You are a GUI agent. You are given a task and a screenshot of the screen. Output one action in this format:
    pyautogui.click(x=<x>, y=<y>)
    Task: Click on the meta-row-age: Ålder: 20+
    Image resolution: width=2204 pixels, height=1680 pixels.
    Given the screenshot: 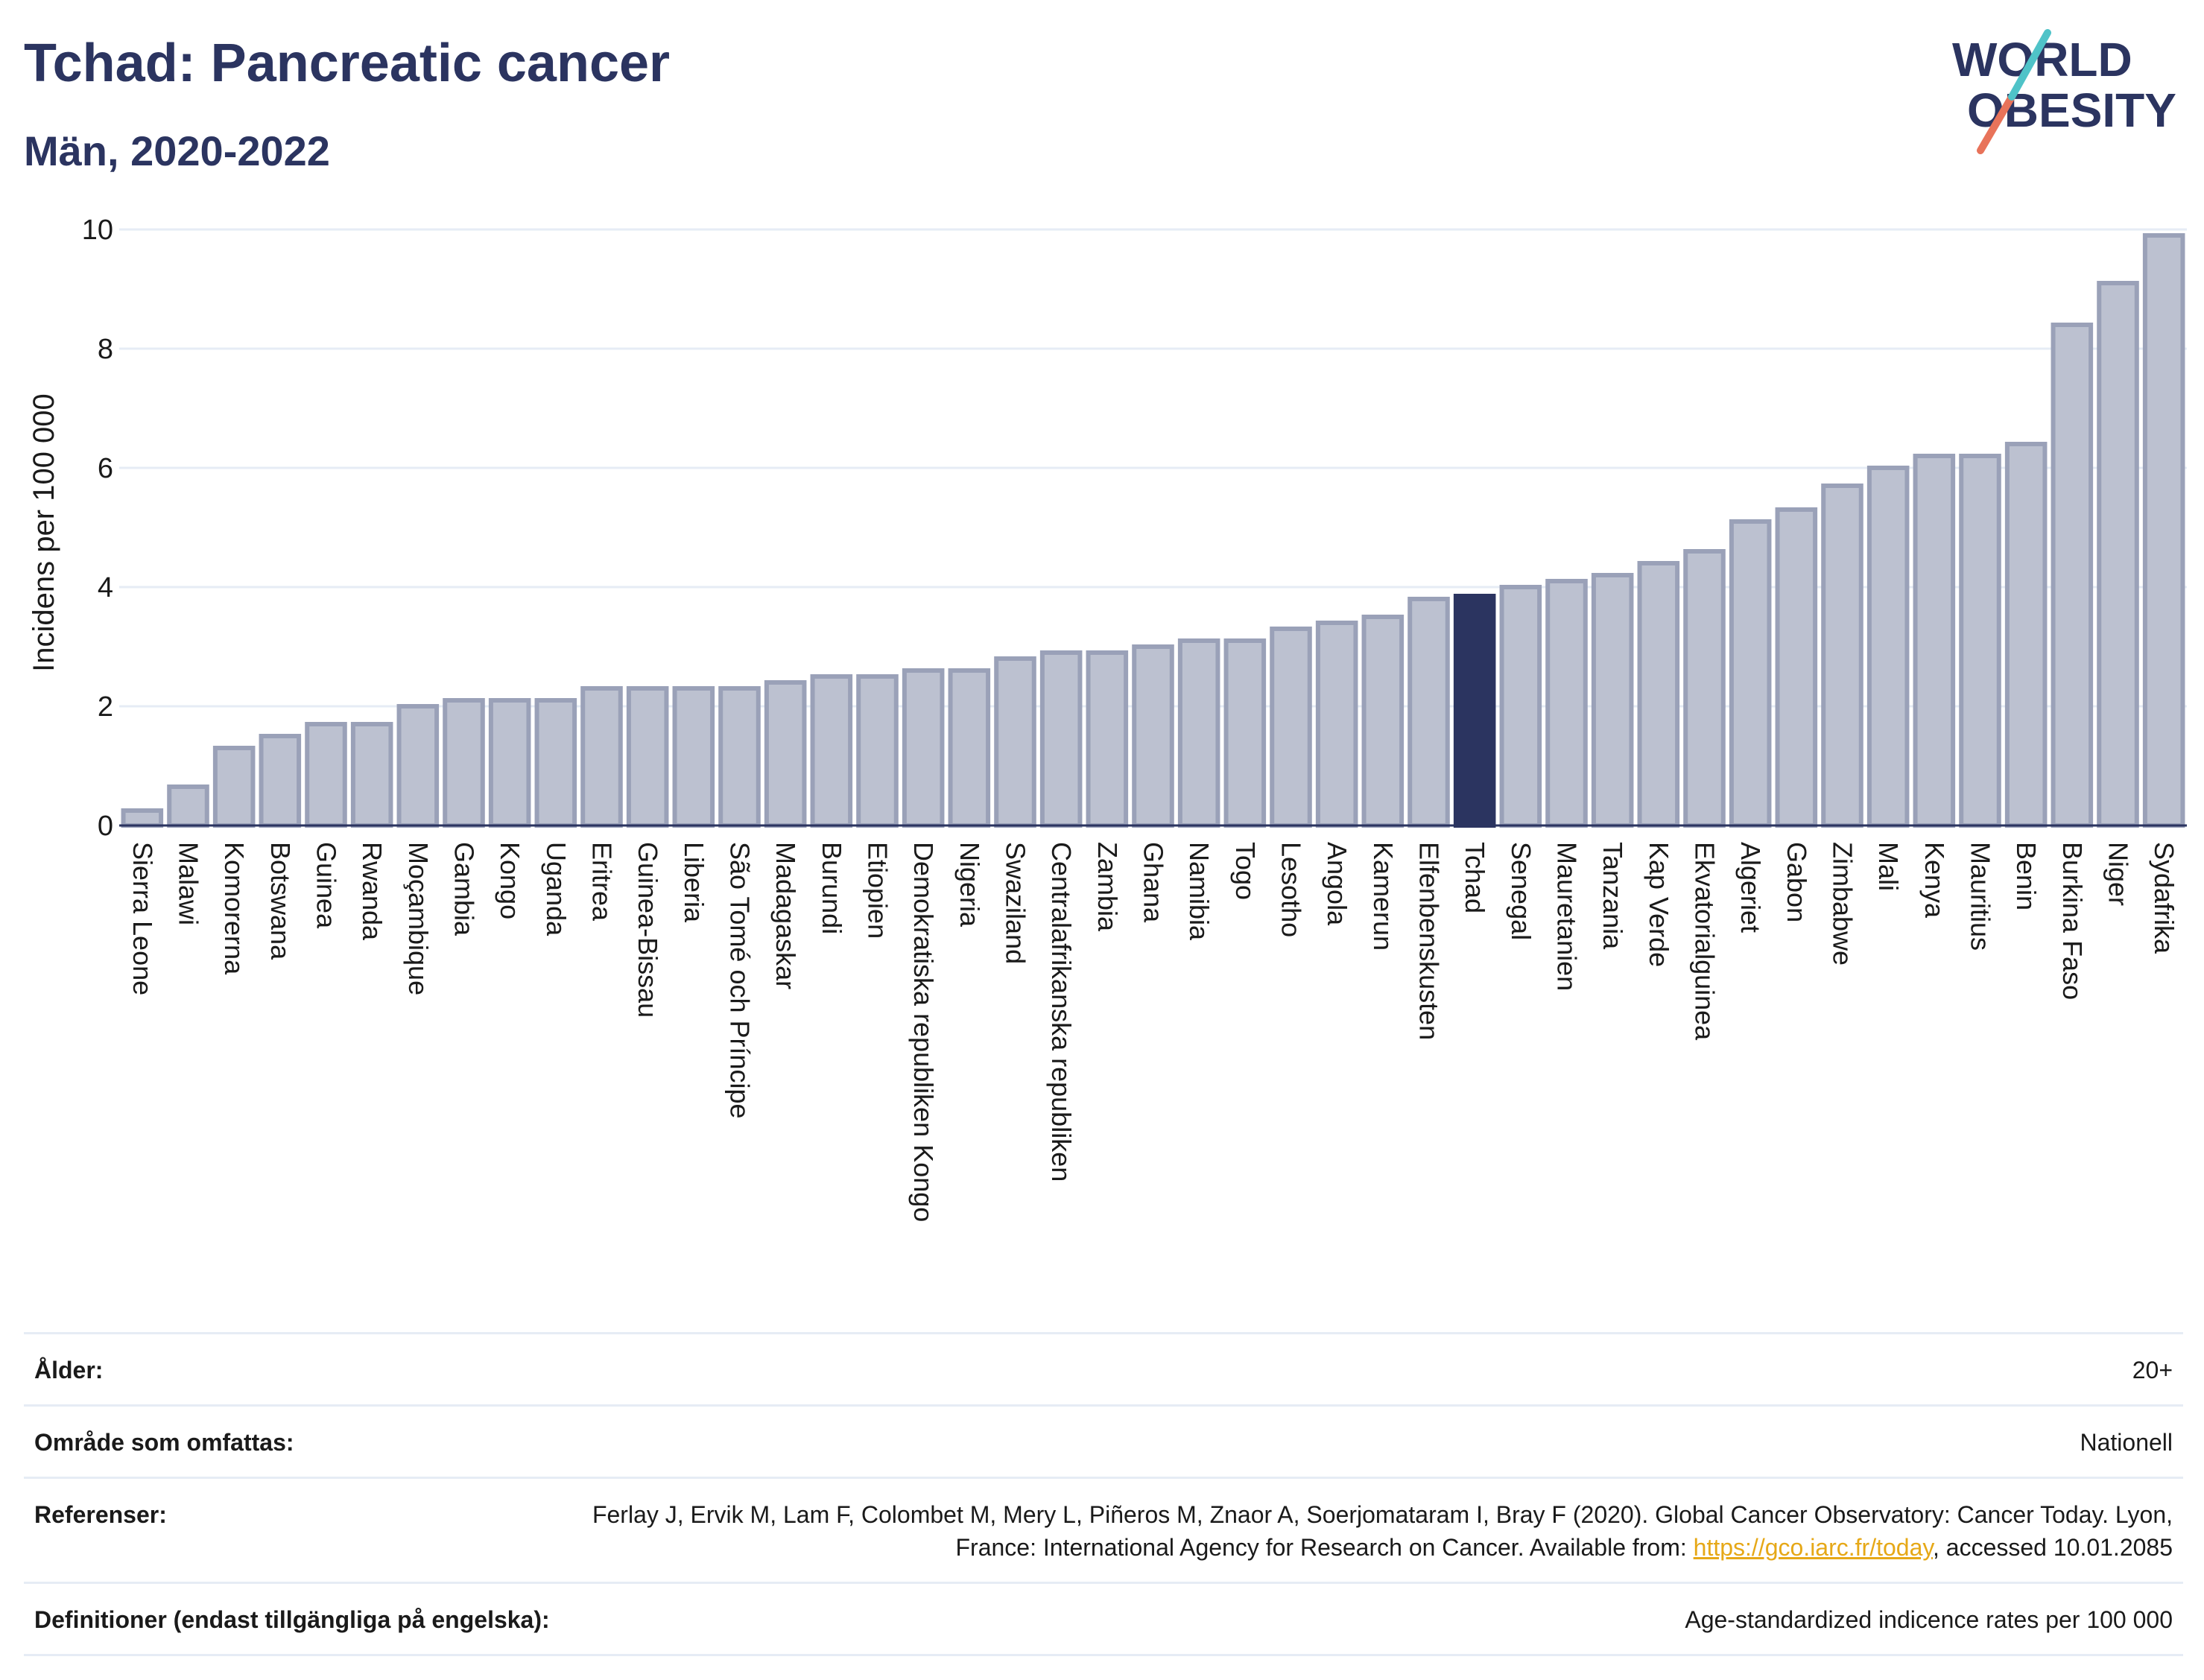 What is the action you would take?
    pyautogui.click(x=1103, y=1368)
    